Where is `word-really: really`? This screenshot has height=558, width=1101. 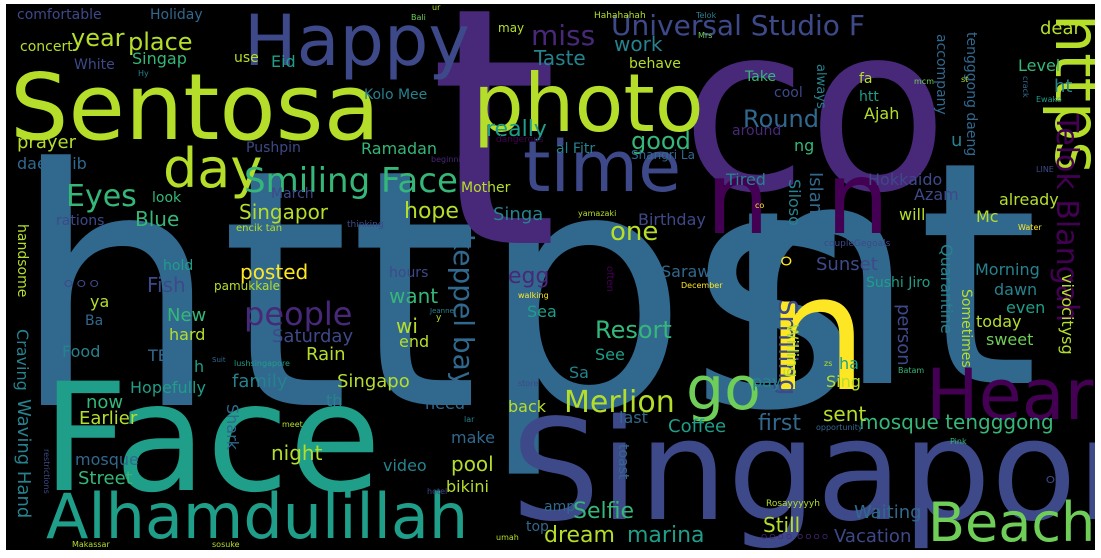
word-really: really is located at coordinates (516, 129).